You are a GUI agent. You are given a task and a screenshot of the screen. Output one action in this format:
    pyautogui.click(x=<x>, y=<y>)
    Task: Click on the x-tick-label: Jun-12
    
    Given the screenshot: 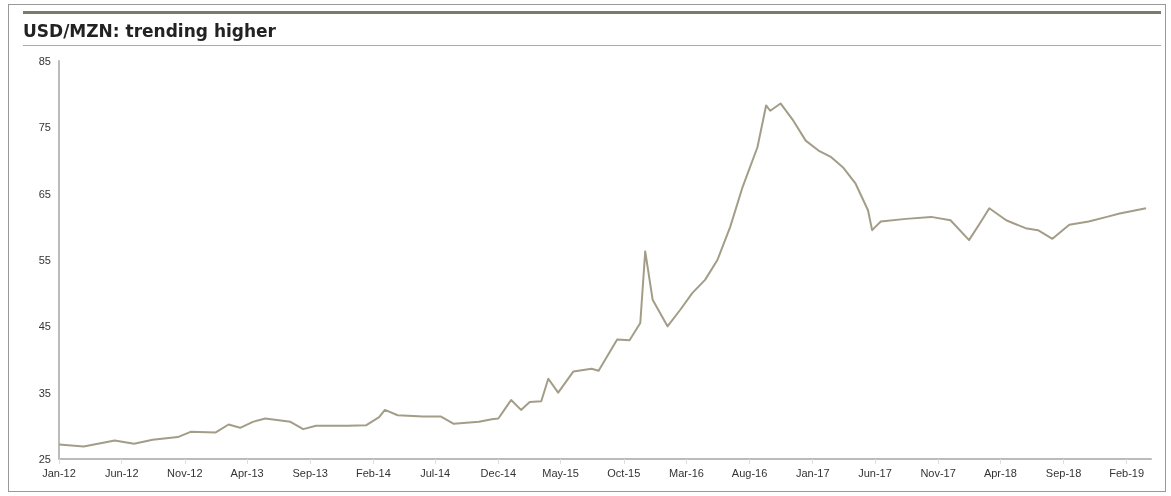 What is the action you would take?
    pyautogui.click(x=121, y=472)
    